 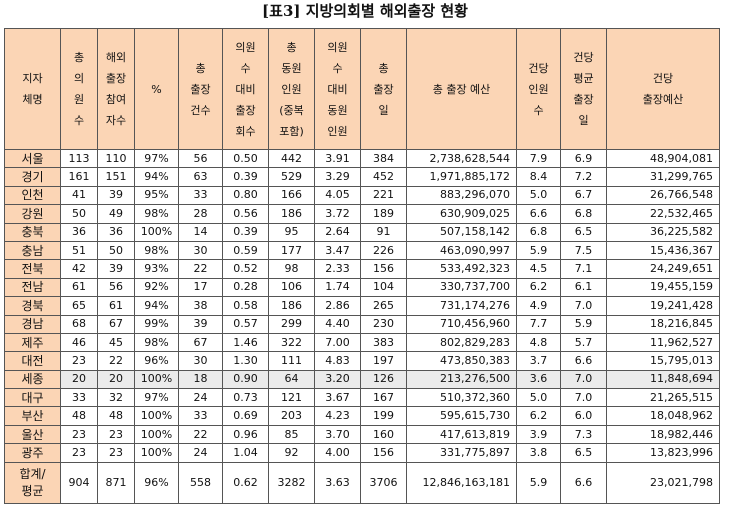 What do you see at coordinates (583, 78) in the screenshot?
I see `column-header-line: 평균` at bounding box center [583, 78].